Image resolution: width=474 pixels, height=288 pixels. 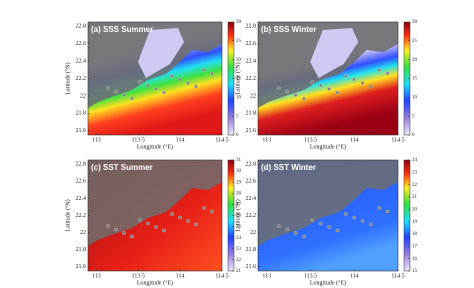 What do you see at coordinates (239, 160) in the screenshot?
I see `colorbar-tick-label: 31` at bounding box center [239, 160].